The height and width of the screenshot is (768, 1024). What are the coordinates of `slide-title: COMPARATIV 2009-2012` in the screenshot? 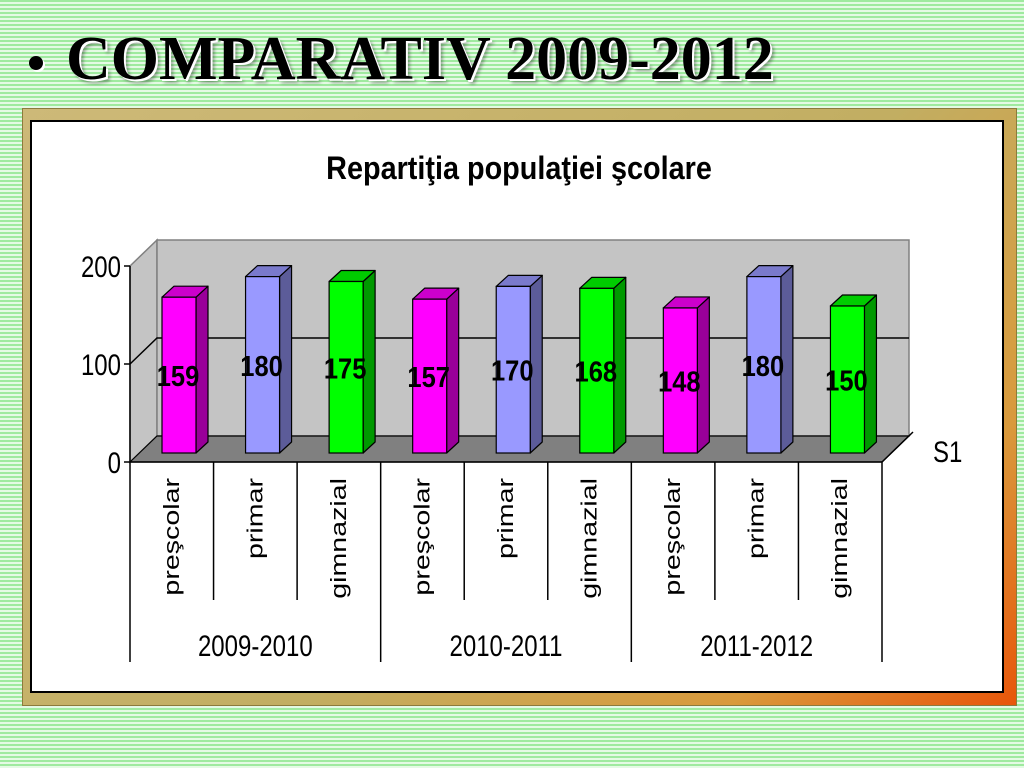 It's located at (420, 59).